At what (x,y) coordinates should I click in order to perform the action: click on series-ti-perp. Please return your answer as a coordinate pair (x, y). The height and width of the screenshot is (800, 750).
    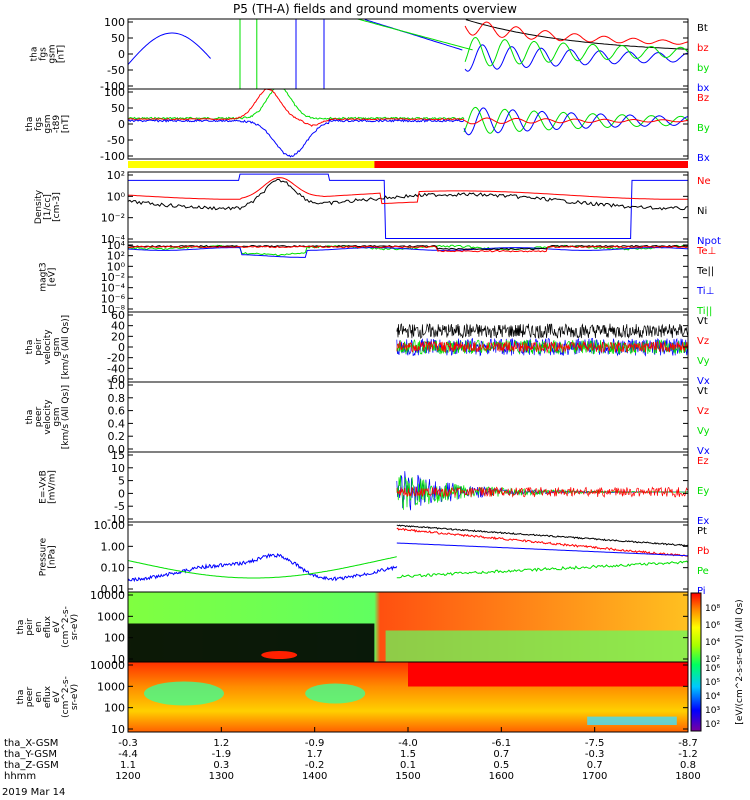
    Looking at the image, I should click on (408, 252).